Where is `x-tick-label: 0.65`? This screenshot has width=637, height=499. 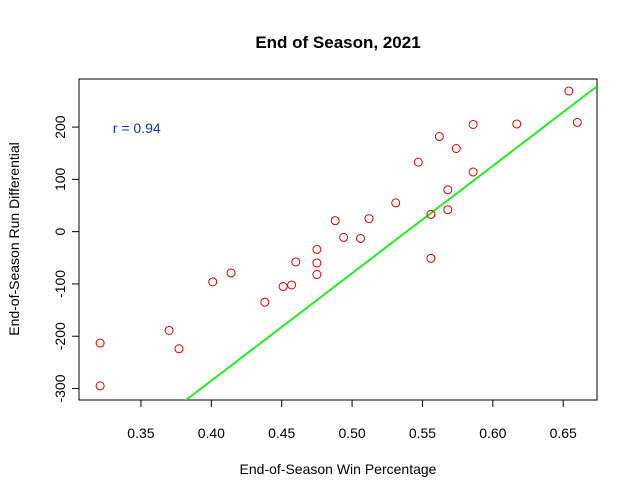 x-tick-label: 0.65 is located at coordinates (563, 433).